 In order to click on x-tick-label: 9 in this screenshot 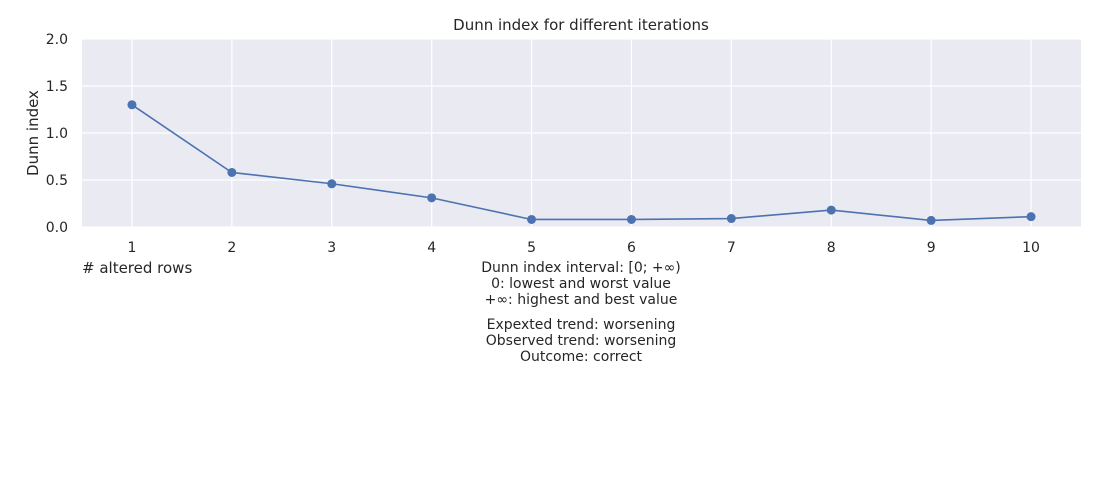, I will do `click(931, 248)`.